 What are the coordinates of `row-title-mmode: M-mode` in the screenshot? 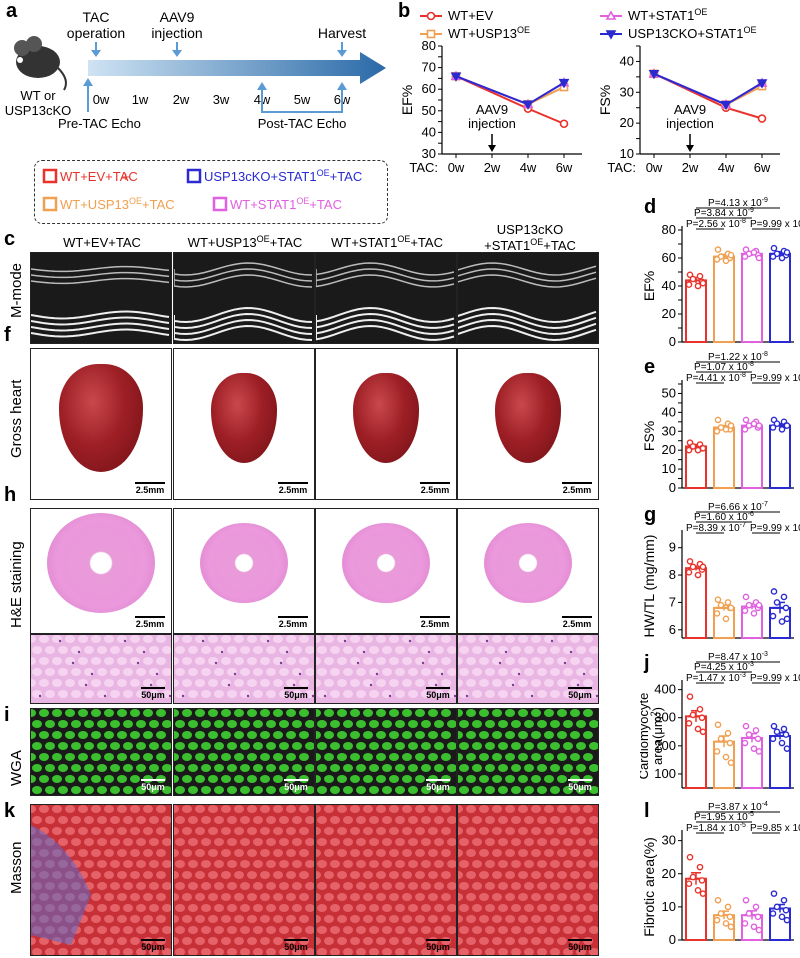 It's located at (16, 290).